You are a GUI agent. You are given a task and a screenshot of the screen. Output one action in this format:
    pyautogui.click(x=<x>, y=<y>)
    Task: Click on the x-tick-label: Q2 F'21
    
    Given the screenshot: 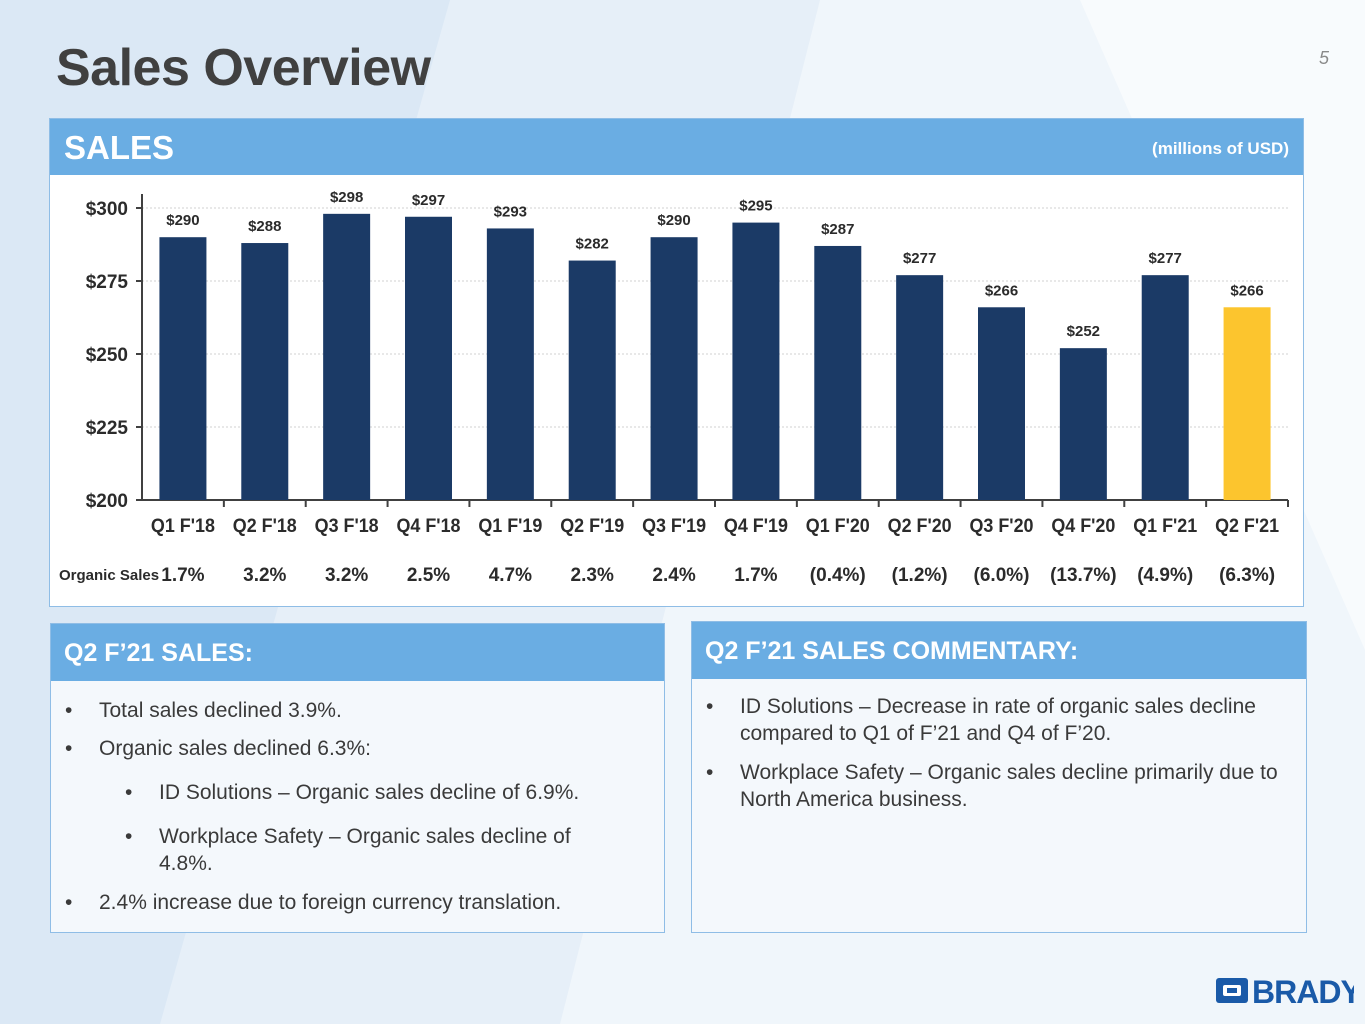 What is the action you would take?
    pyautogui.click(x=1247, y=526)
    